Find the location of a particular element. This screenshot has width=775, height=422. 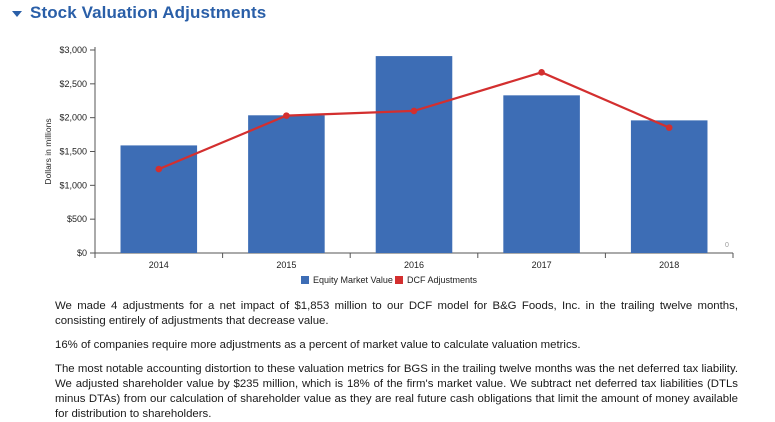

x-tick-label: 2014 is located at coordinates (159, 265).